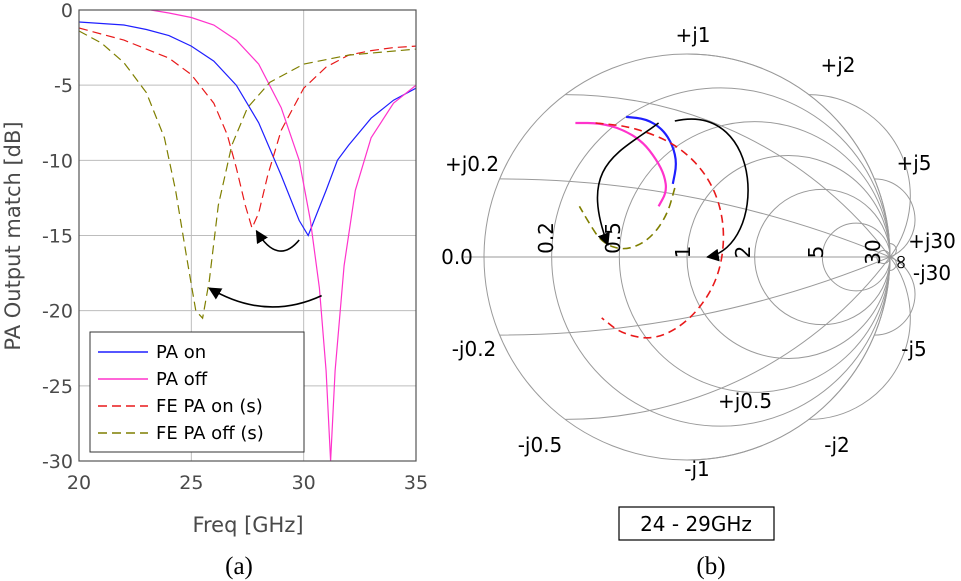  What do you see at coordinates (197, 392) in the screenshot?
I see `legend: PA on PA off FE PA on (s) FE PA off (s)` at bounding box center [197, 392].